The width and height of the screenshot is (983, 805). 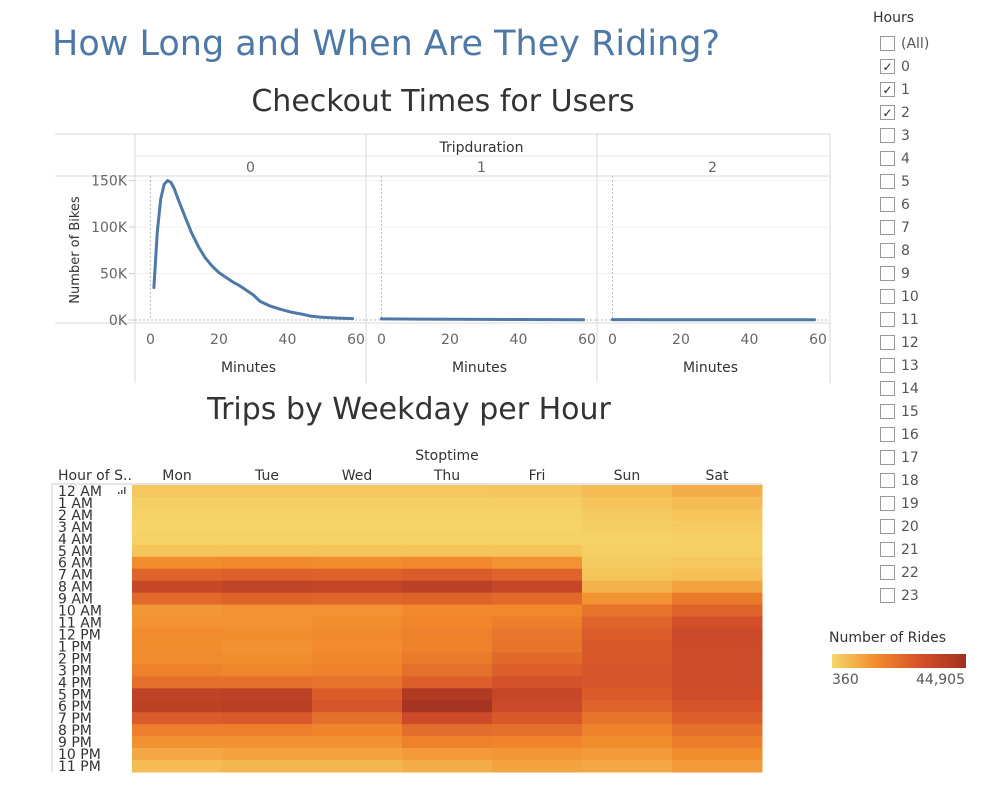 What do you see at coordinates (923, 319) in the screenshot?
I see `hours-filter-item-12: 11` at bounding box center [923, 319].